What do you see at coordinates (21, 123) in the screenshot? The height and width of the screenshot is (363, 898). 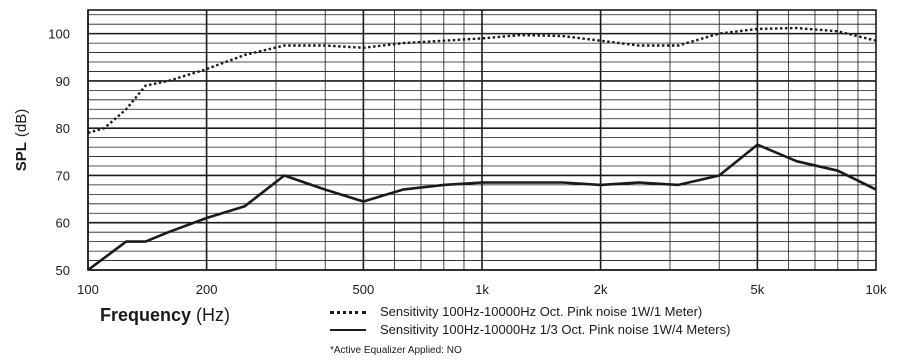 I see `y-axis-label-unit: (dB)` at bounding box center [21, 123].